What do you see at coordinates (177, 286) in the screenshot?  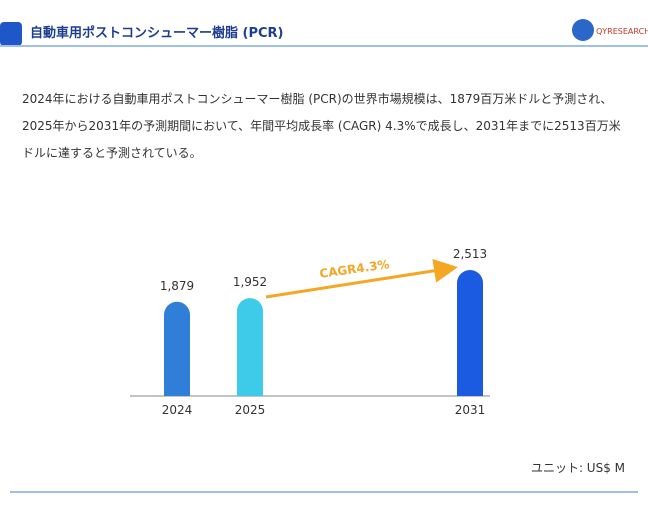 I see `value-label: 1,879` at bounding box center [177, 286].